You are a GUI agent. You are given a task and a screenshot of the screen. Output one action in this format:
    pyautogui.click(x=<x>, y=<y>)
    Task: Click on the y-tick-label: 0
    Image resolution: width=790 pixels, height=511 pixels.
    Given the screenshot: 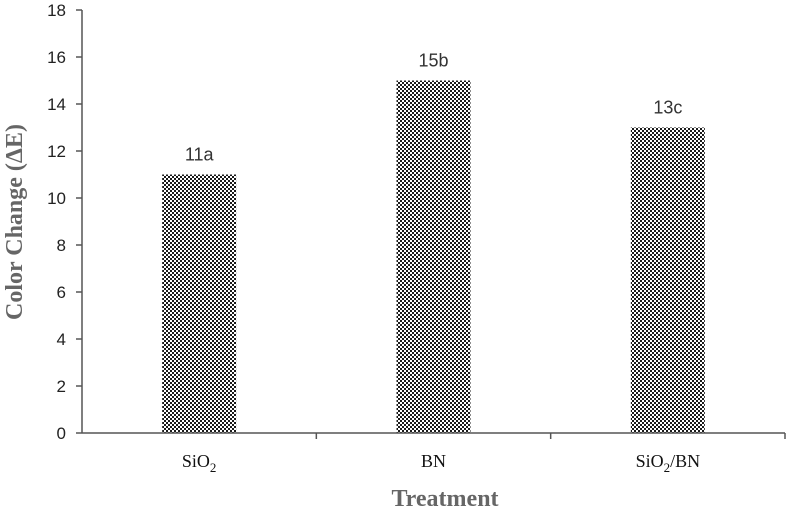 What is the action you would take?
    pyautogui.click(x=61, y=433)
    